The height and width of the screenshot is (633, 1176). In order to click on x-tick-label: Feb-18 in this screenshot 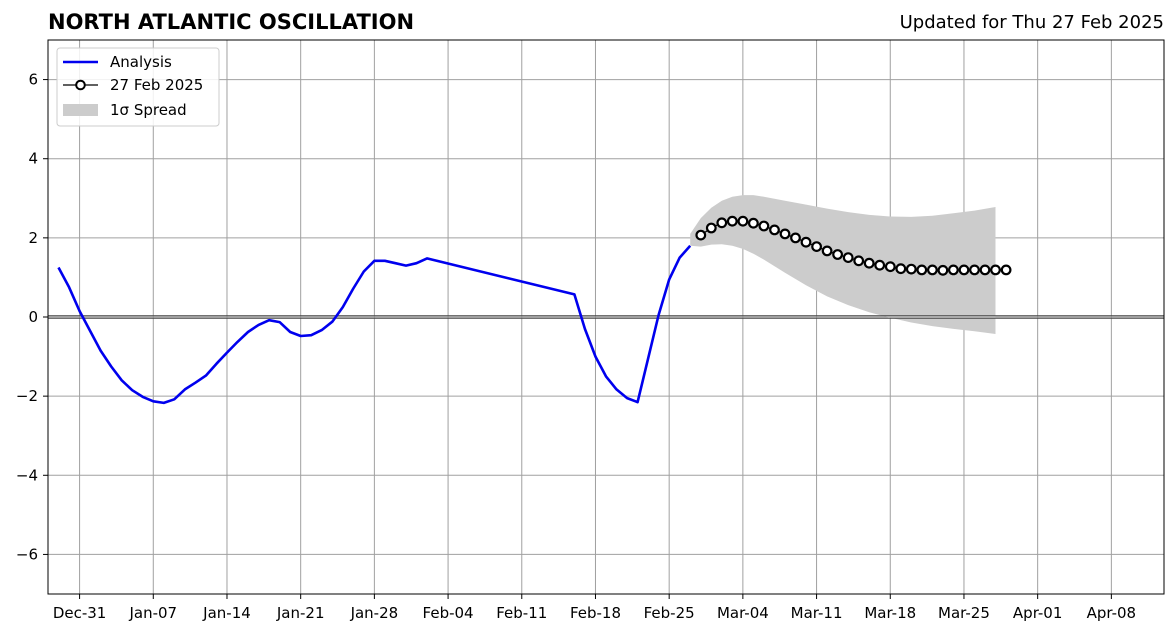, I will do `click(595, 613)`.